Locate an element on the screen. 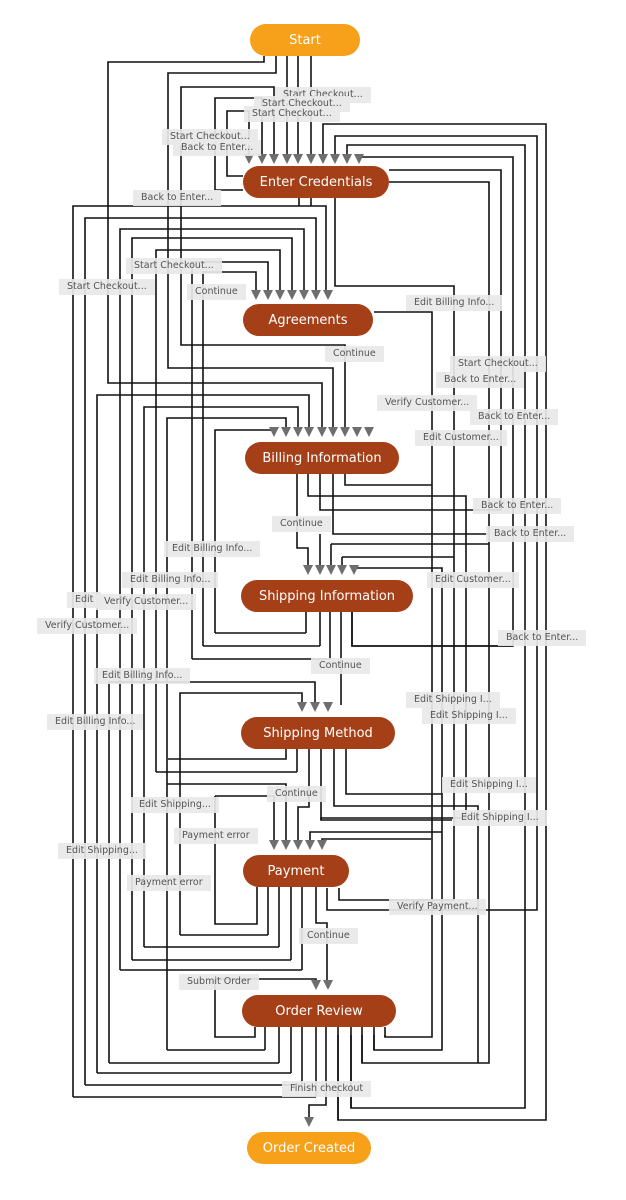 Image resolution: width=626 pixels, height=1200 pixels. edge-label: Finish checkout is located at coordinates (327, 1089).